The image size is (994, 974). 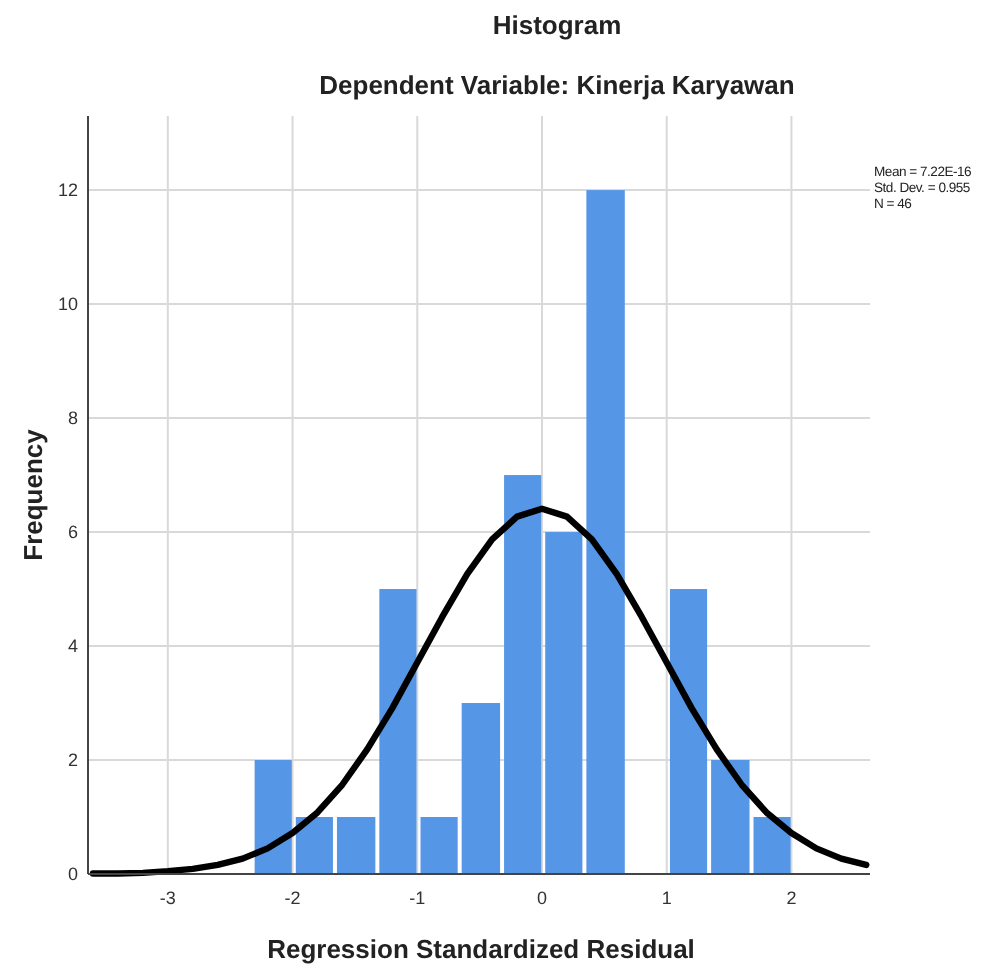 What do you see at coordinates (67, 304) in the screenshot?
I see `y-tick-label: 10` at bounding box center [67, 304].